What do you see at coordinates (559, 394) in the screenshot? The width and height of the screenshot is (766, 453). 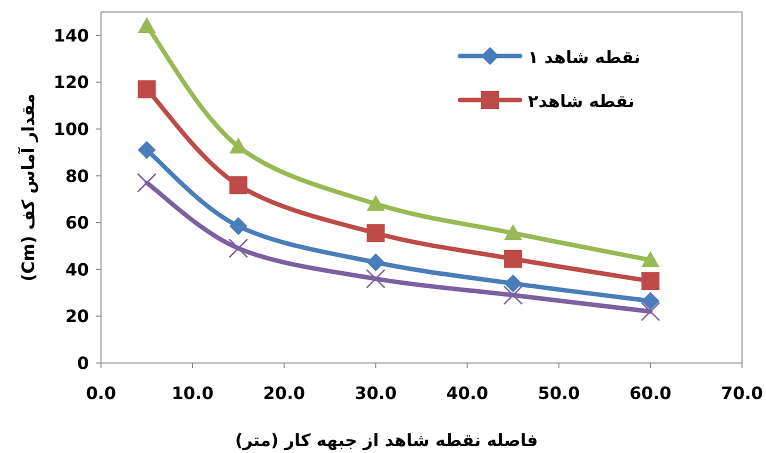 I see `x-tick-label: 50.0` at bounding box center [559, 394].